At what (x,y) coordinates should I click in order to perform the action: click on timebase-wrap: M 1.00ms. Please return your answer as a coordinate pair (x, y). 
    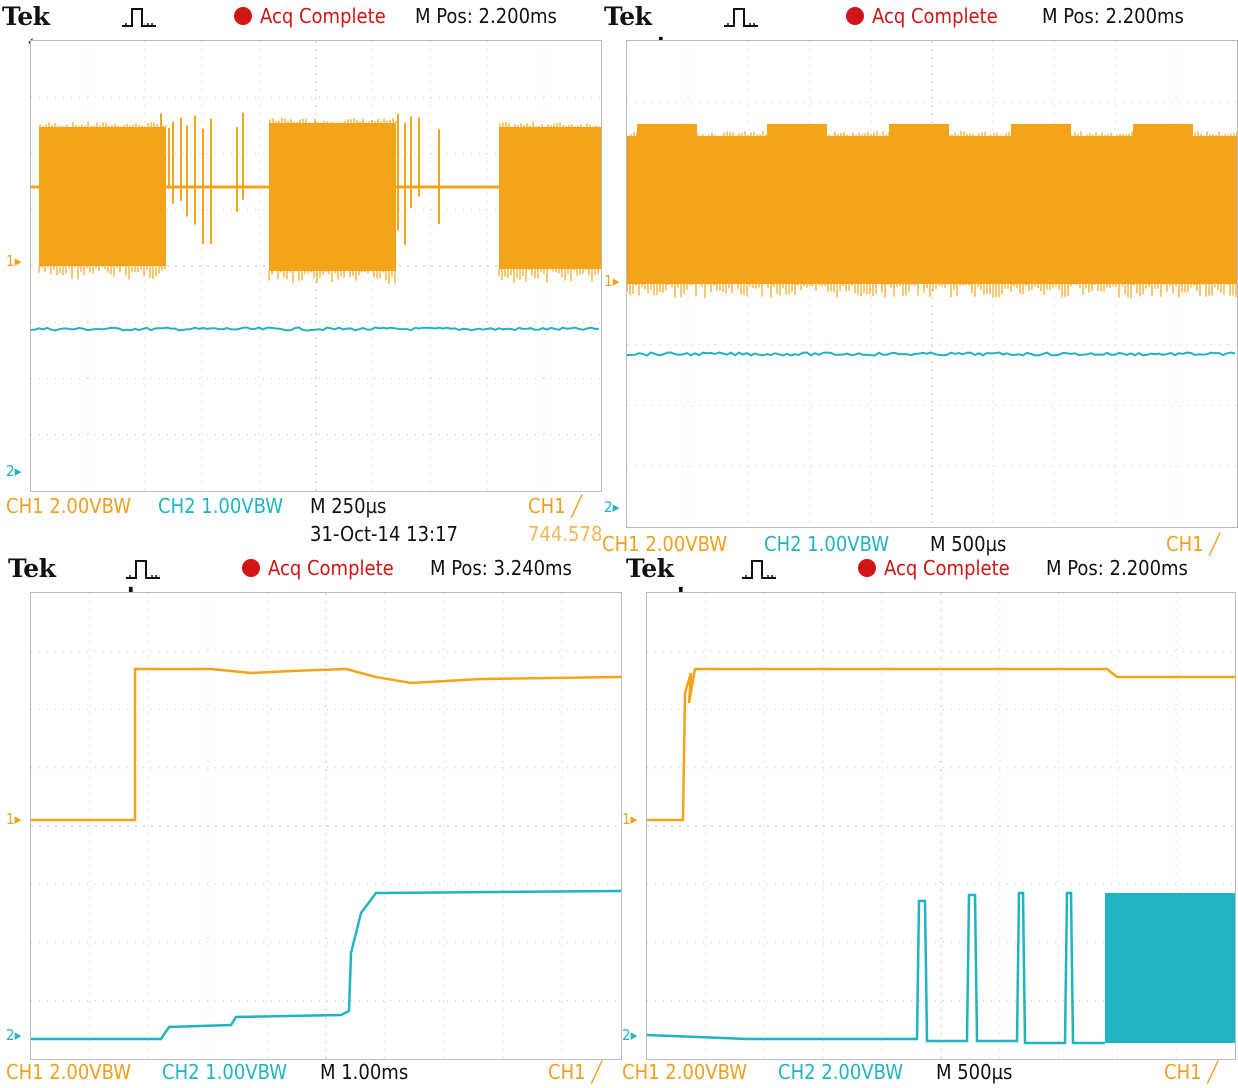
    Looking at the image, I should click on (364, 1072).